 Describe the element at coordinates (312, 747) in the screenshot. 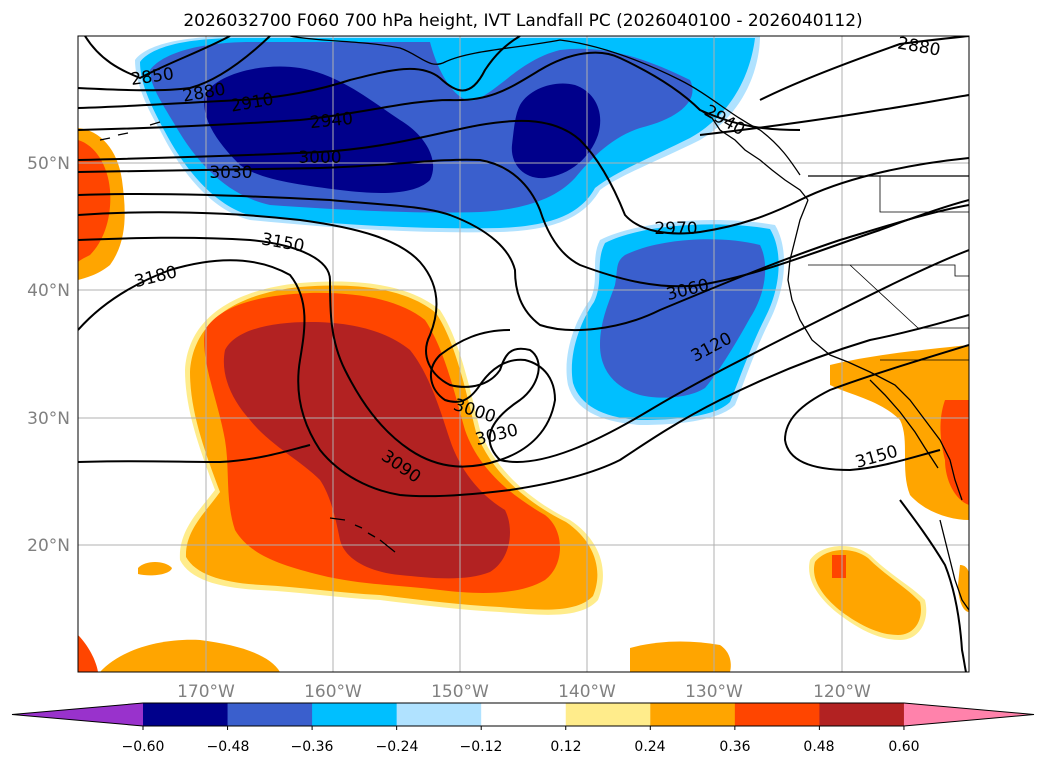

I see `colorbar-tick-label: −0.36` at that location.